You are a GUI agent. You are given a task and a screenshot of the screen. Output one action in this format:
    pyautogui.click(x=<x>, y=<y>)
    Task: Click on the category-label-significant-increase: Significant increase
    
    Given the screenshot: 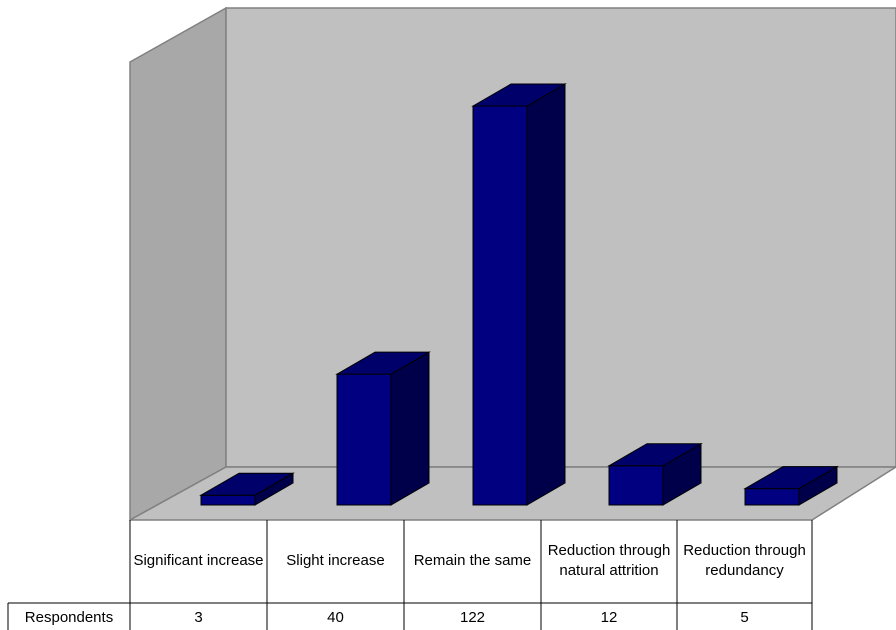 What is the action you would take?
    pyautogui.click(x=198, y=560)
    